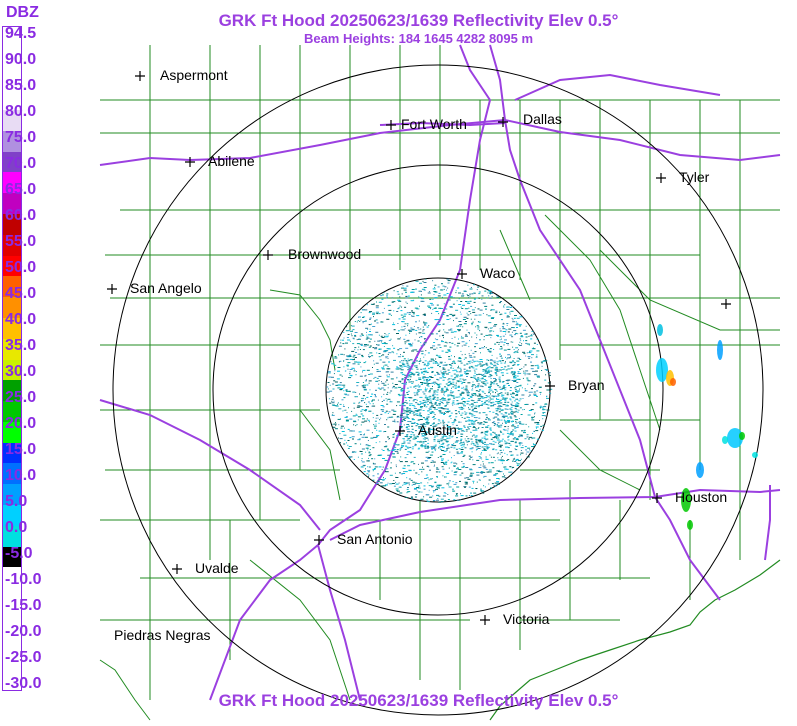 This screenshot has width=797, height=726. What do you see at coordinates (12, 38) in the screenshot?
I see `scale-swatch` at bounding box center [12, 38].